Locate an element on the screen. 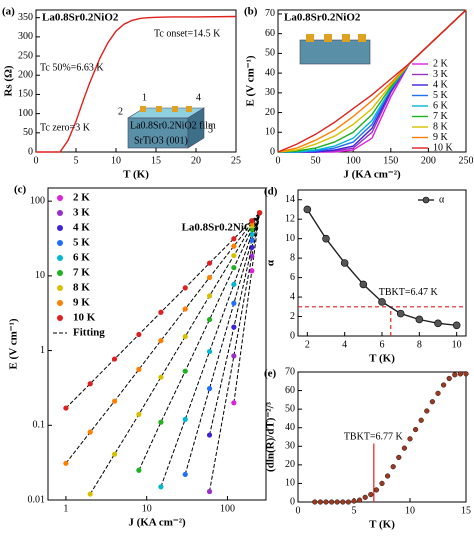  y-tick-label: 350 is located at coordinates (25, 17).